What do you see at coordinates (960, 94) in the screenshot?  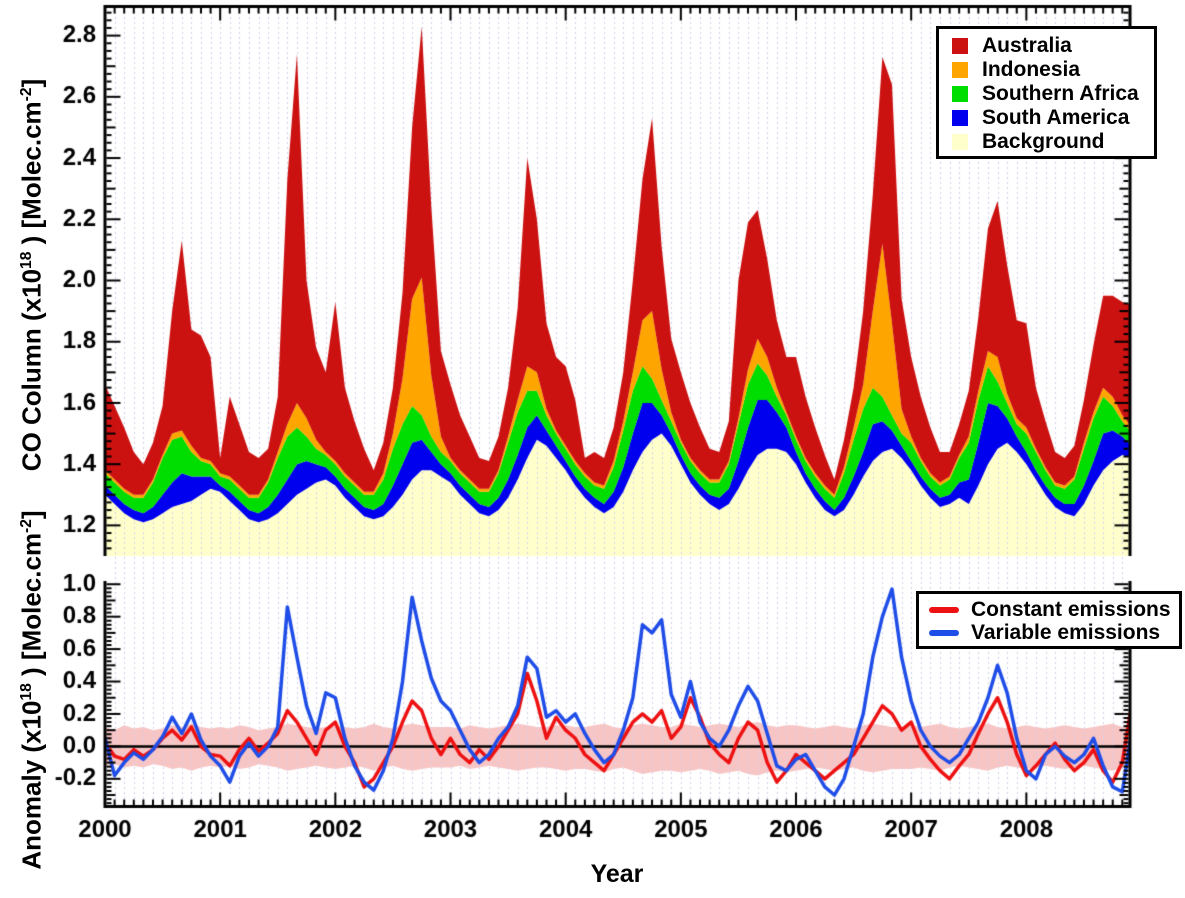 I see `southern-africa-swatch-icon` at bounding box center [960, 94].